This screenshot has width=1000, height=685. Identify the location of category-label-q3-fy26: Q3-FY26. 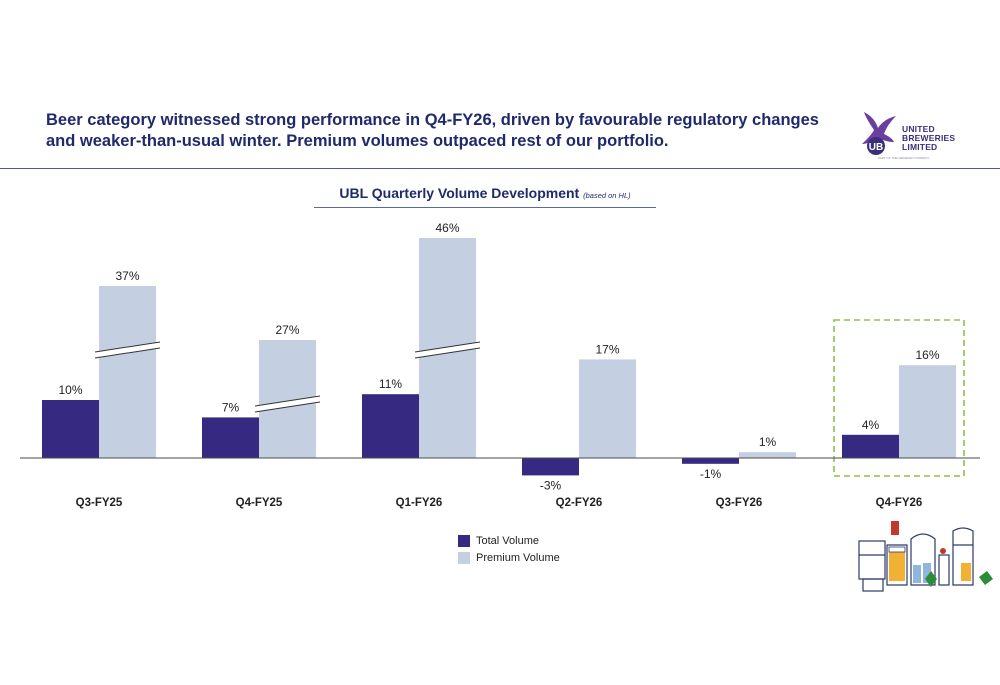
(739, 503).